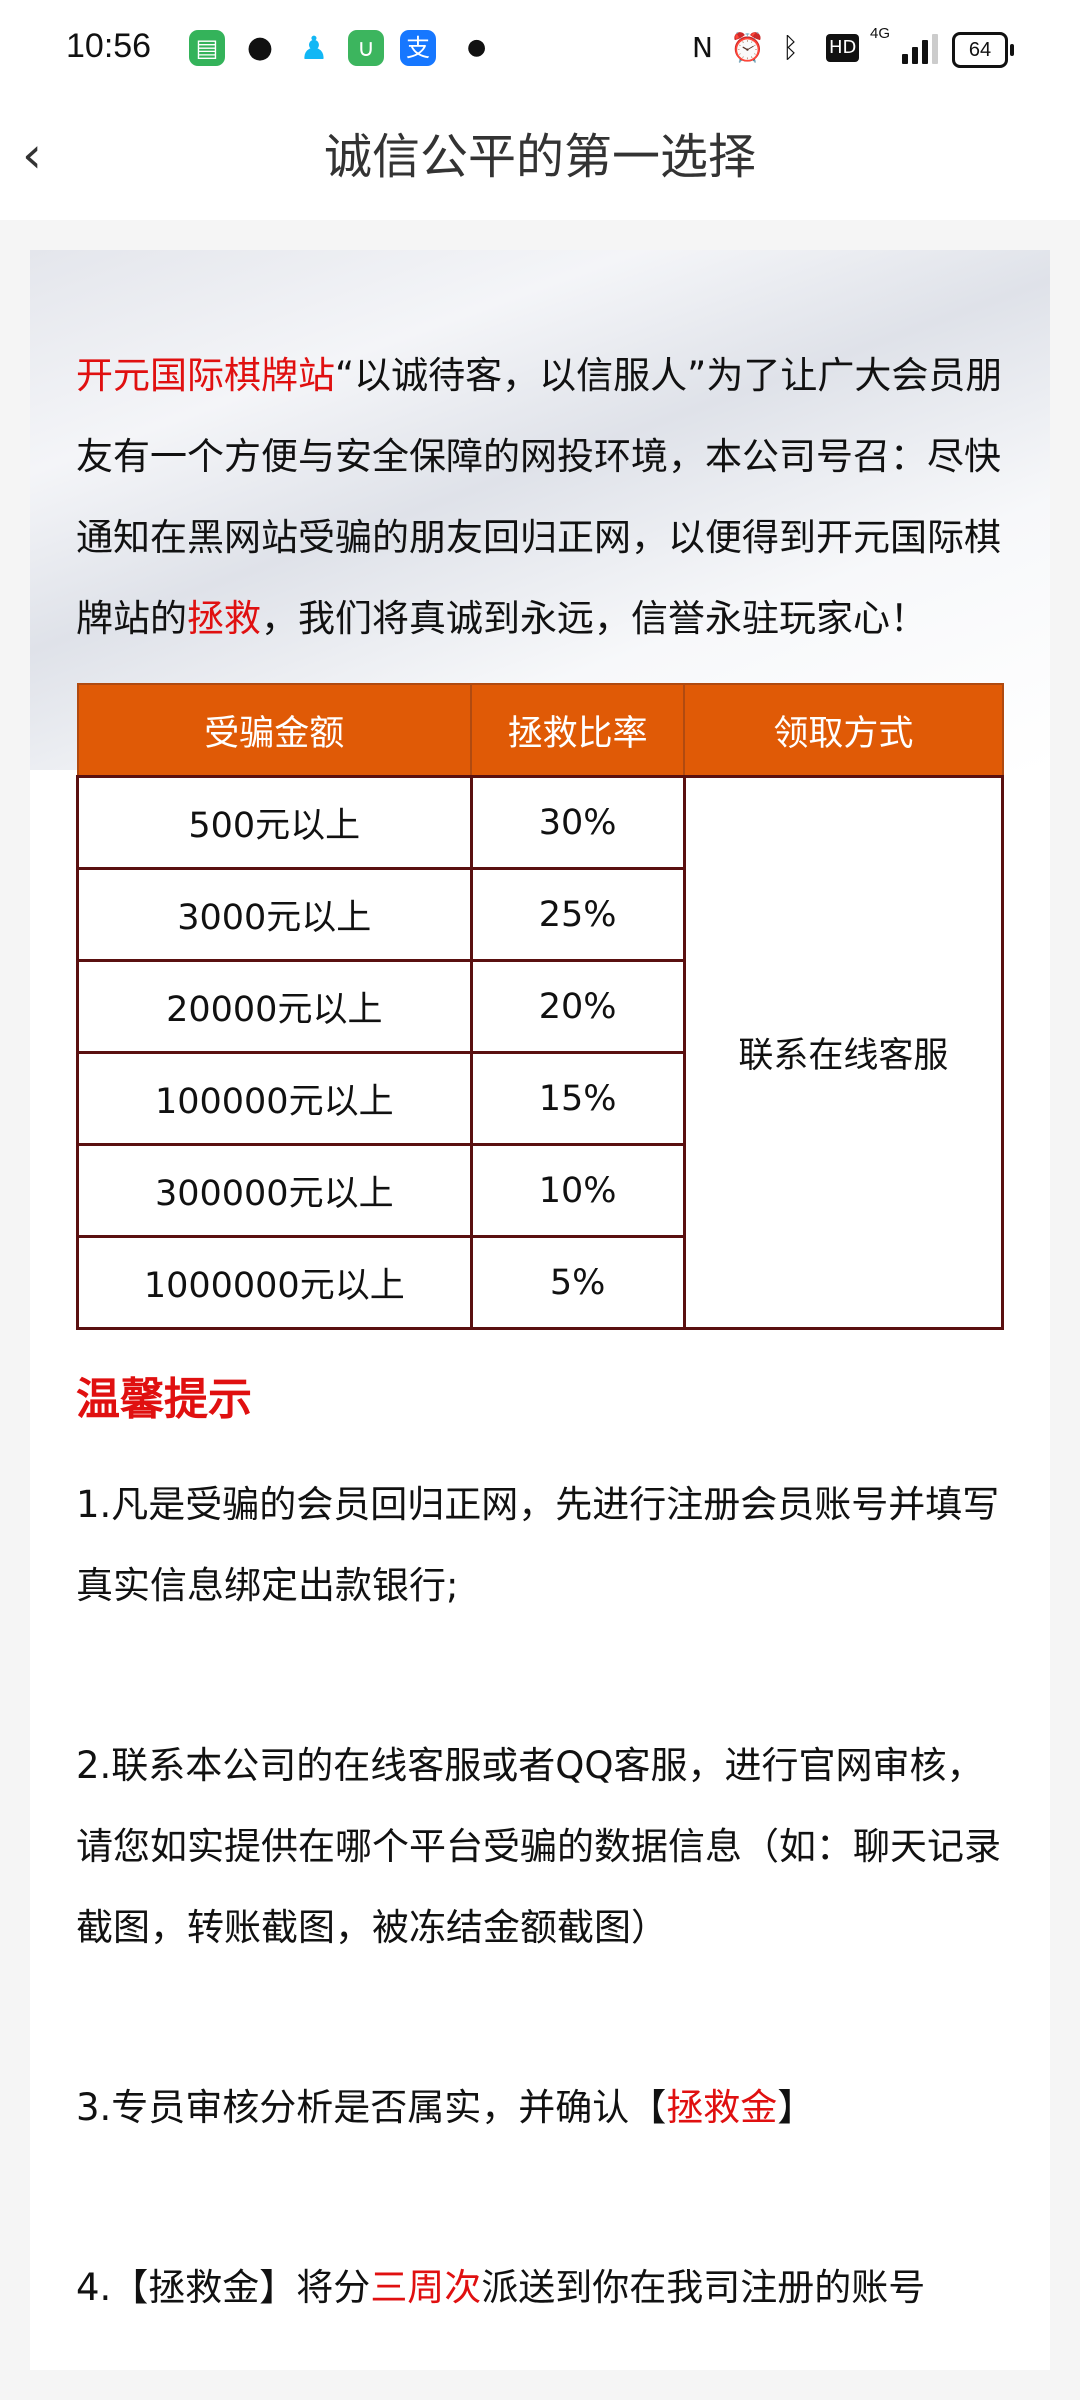 The height and width of the screenshot is (2400, 1080). What do you see at coordinates (314, 48) in the screenshot?
I see `qq-icon: ♟` at bounding box center [314, 48].